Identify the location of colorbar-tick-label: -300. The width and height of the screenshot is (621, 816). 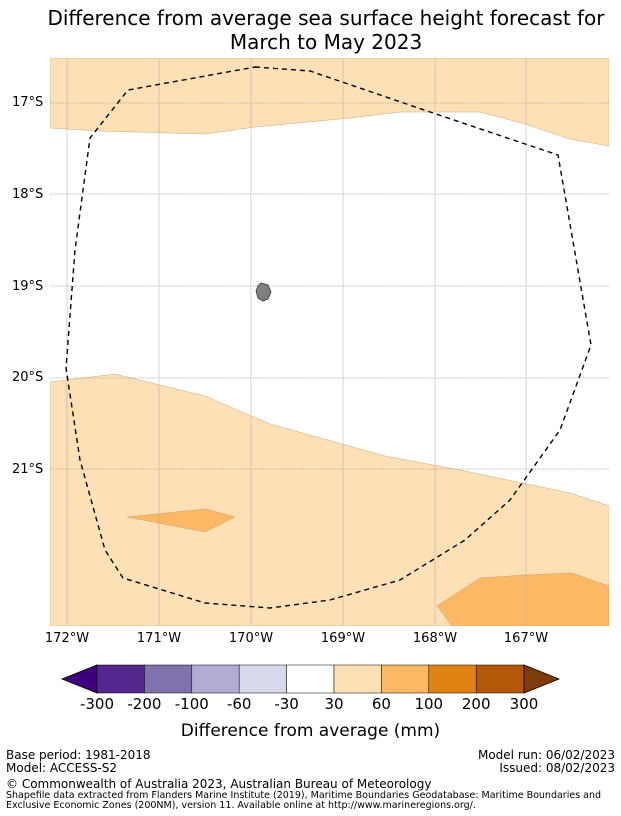
(97, 704).